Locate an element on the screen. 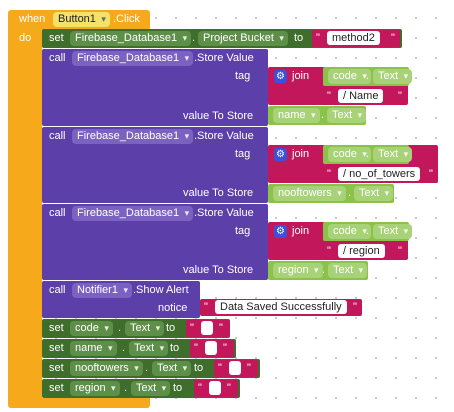 This screenshot has width=454, height=412. string-block-region-path: " / region " is located at coordinates (365, 251).